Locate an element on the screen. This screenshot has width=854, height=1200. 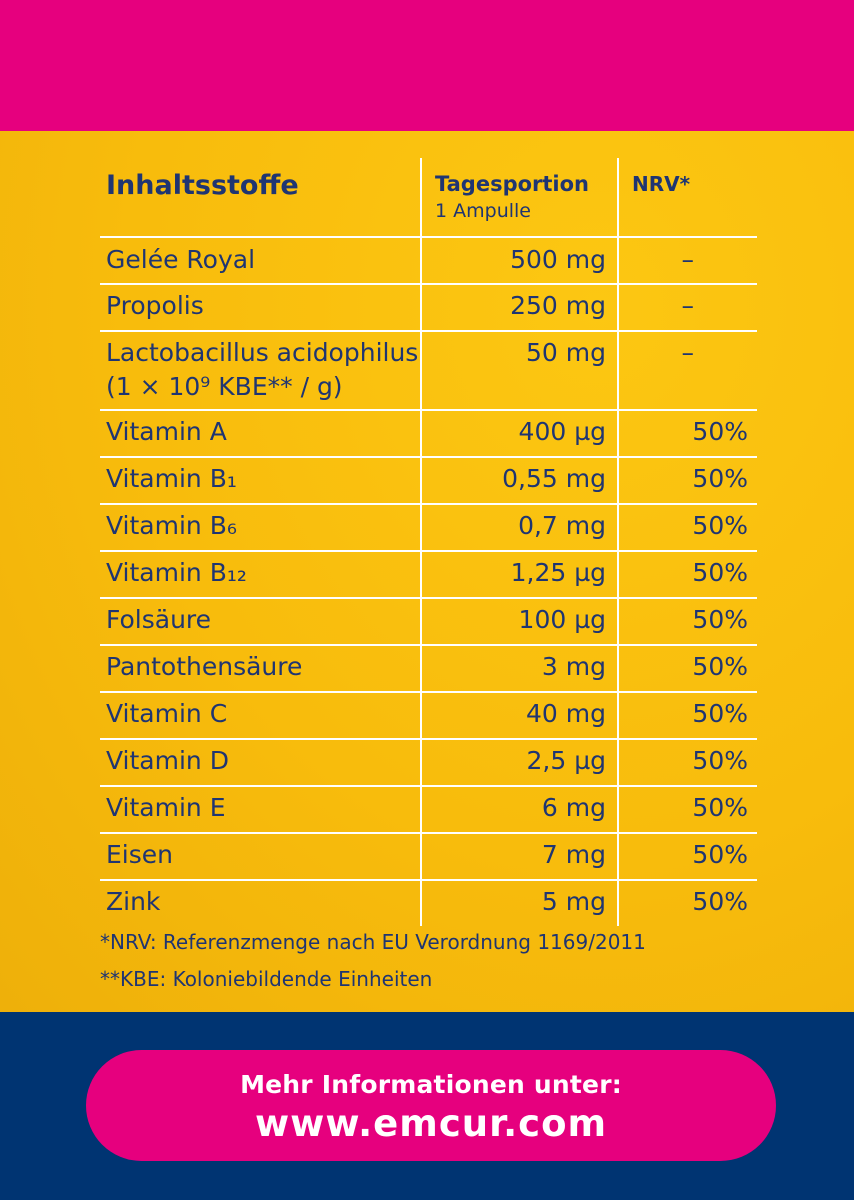
ingredient-name: Pantothensäure is located at coordinates (204, 666).